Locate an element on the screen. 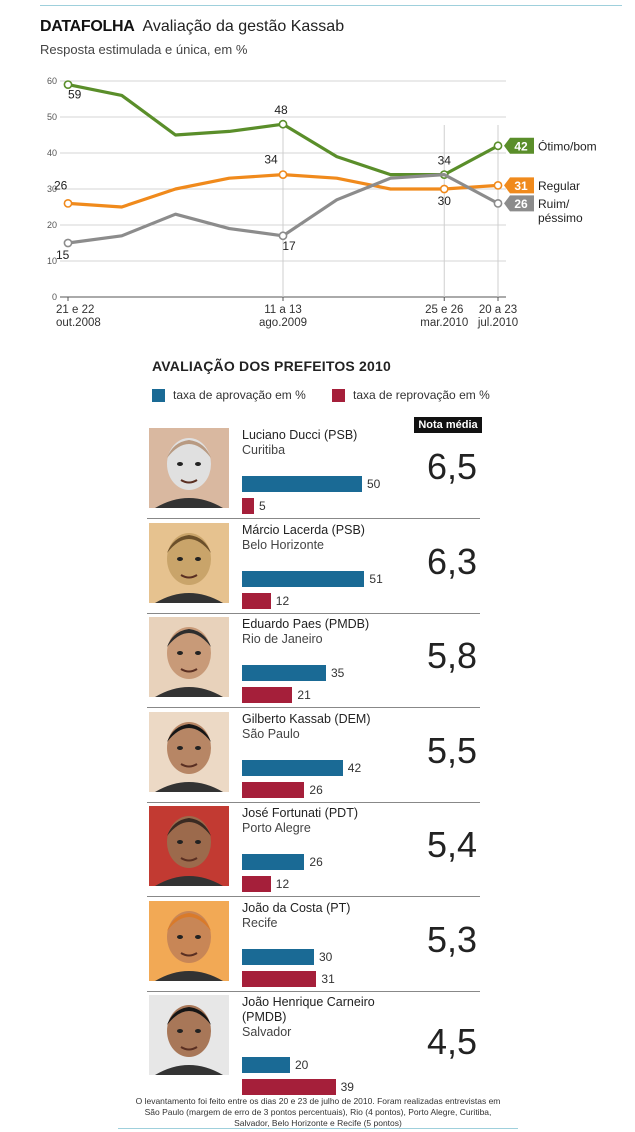  y-tick-label: 50 is located at coordinates (52, 117).